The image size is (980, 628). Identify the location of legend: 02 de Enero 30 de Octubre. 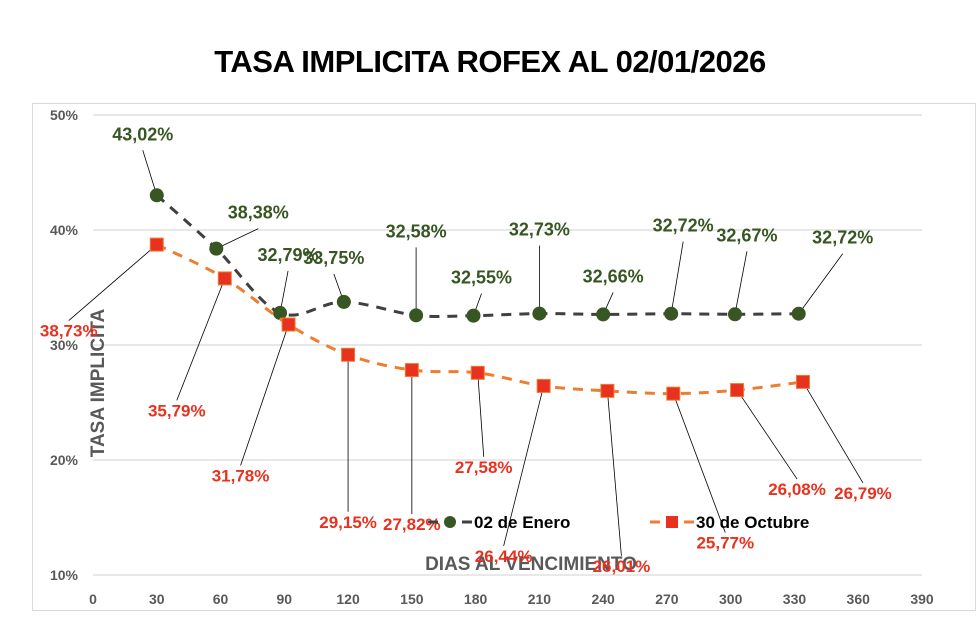
(618, 522).